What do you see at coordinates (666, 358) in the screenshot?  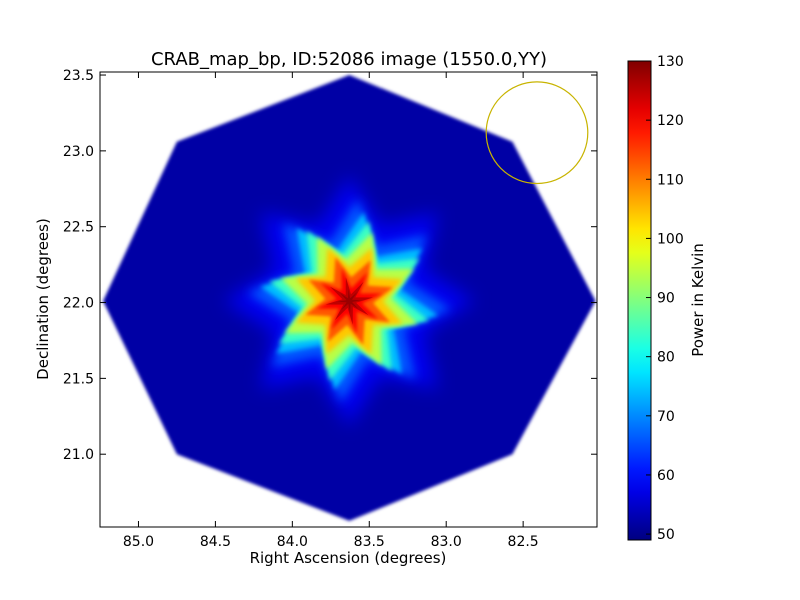 I see `colorbar-tick-label: 80` at bounding box center [666, 358].